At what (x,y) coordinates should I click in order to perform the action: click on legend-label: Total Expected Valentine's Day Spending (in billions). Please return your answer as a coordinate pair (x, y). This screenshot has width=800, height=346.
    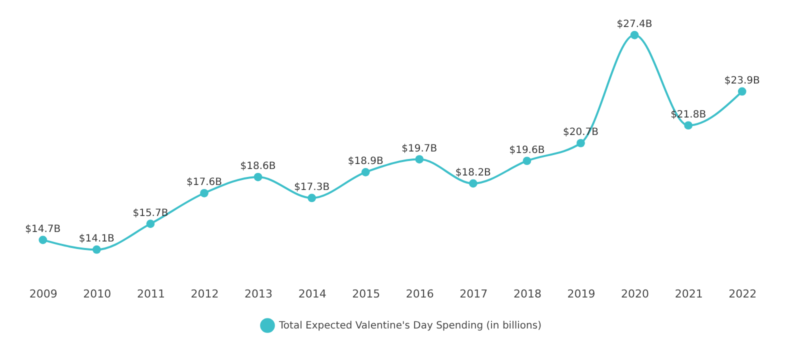
    Looking at the image, I should click on (410, 326).